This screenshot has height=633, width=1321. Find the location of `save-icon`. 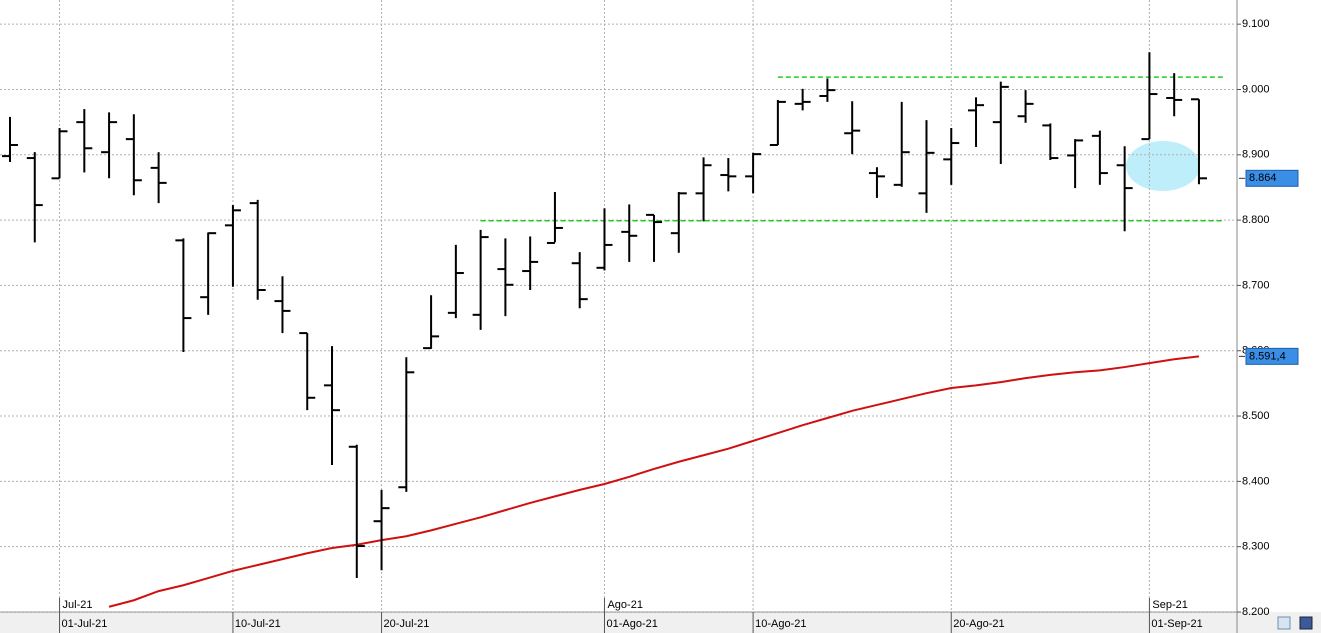

save-icon is located at coordinates (1306, 623).